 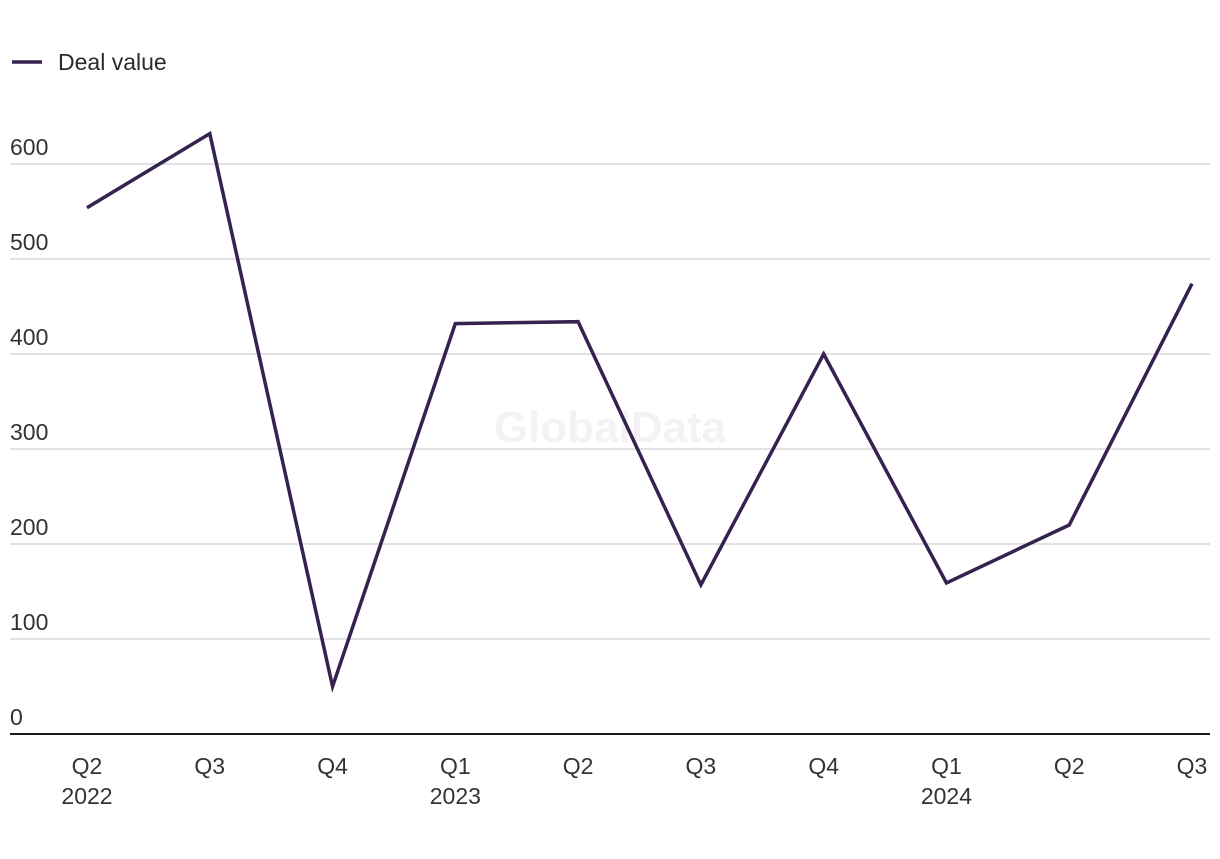 I want to click on y-tick-label: 200, so click(x=29, y=527).